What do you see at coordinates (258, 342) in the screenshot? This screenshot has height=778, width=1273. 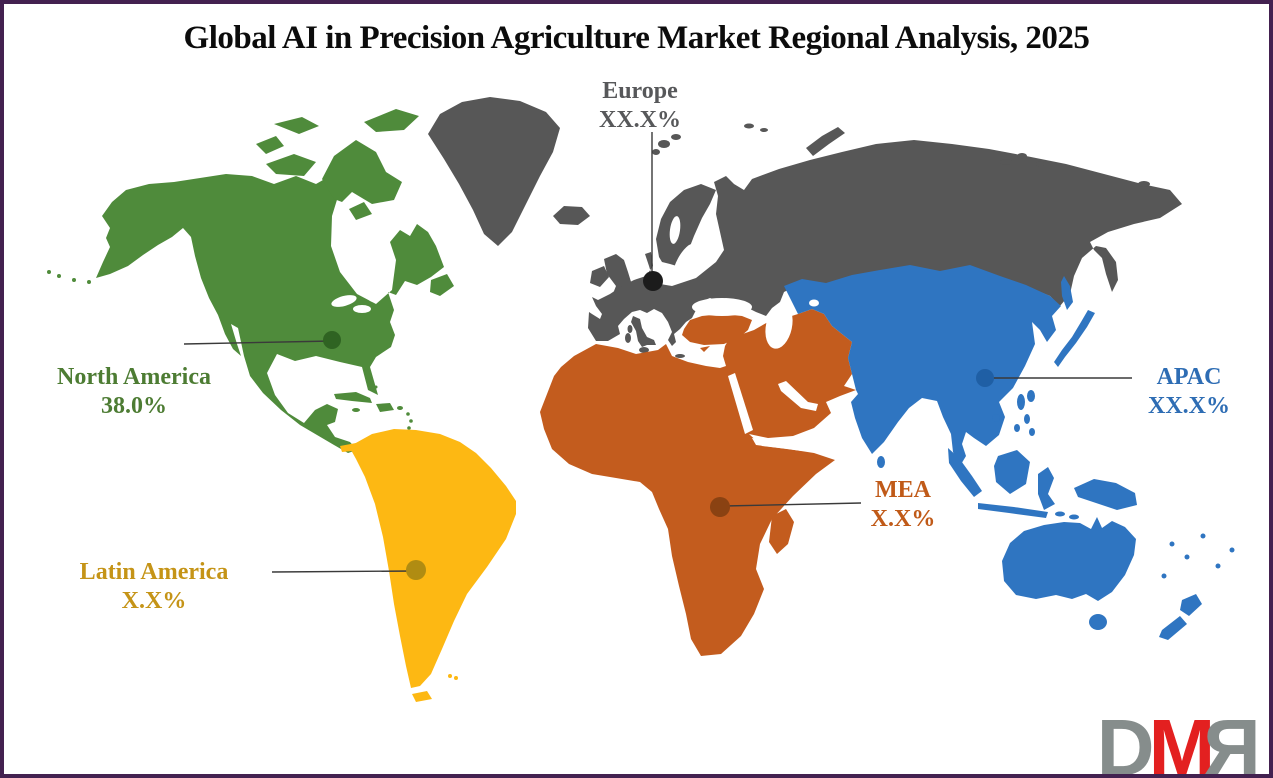 I see `north-america-leader-line` at bounding box center [258, 342].